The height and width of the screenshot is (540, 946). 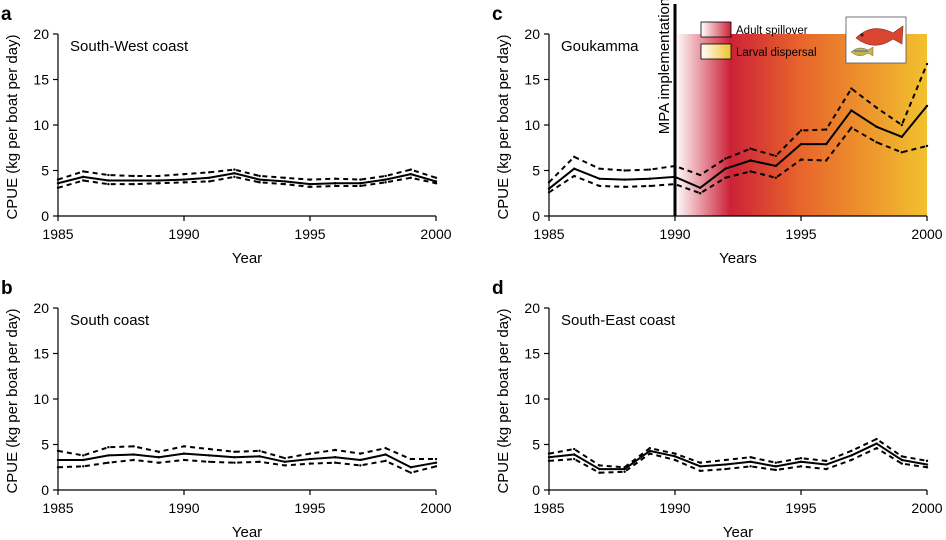 I want to click on region-label: South-West coast, so click(x=129, y=46).